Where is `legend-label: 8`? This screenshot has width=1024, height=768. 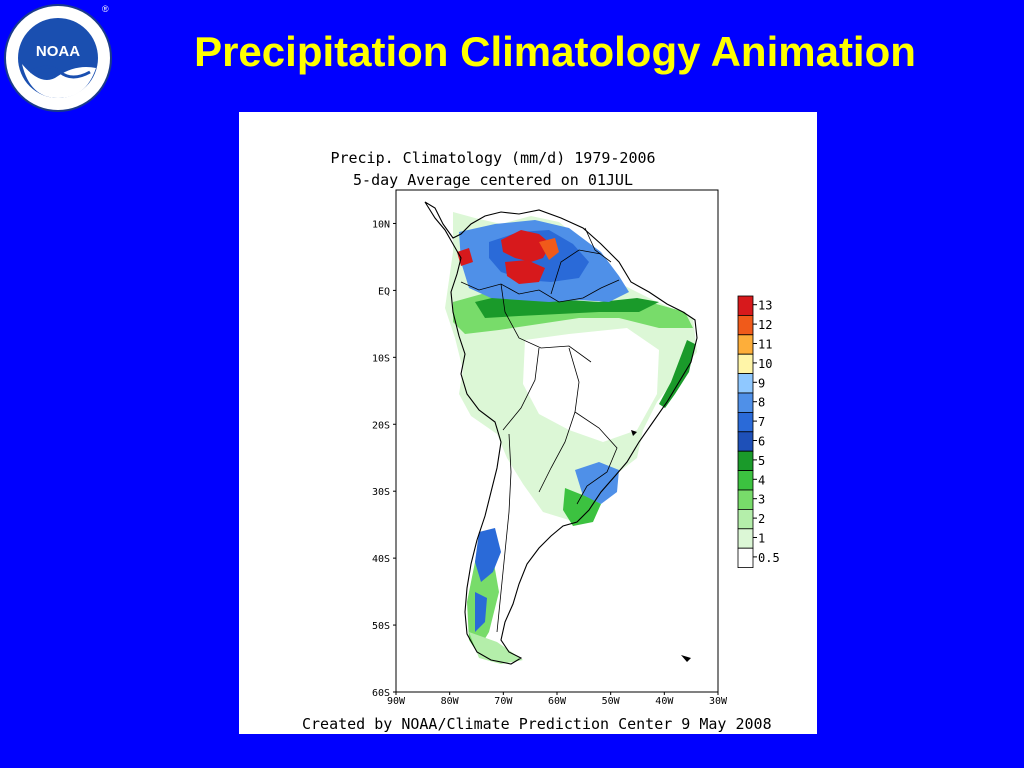 legend-label: 8 is located at coordinates (761, 403).